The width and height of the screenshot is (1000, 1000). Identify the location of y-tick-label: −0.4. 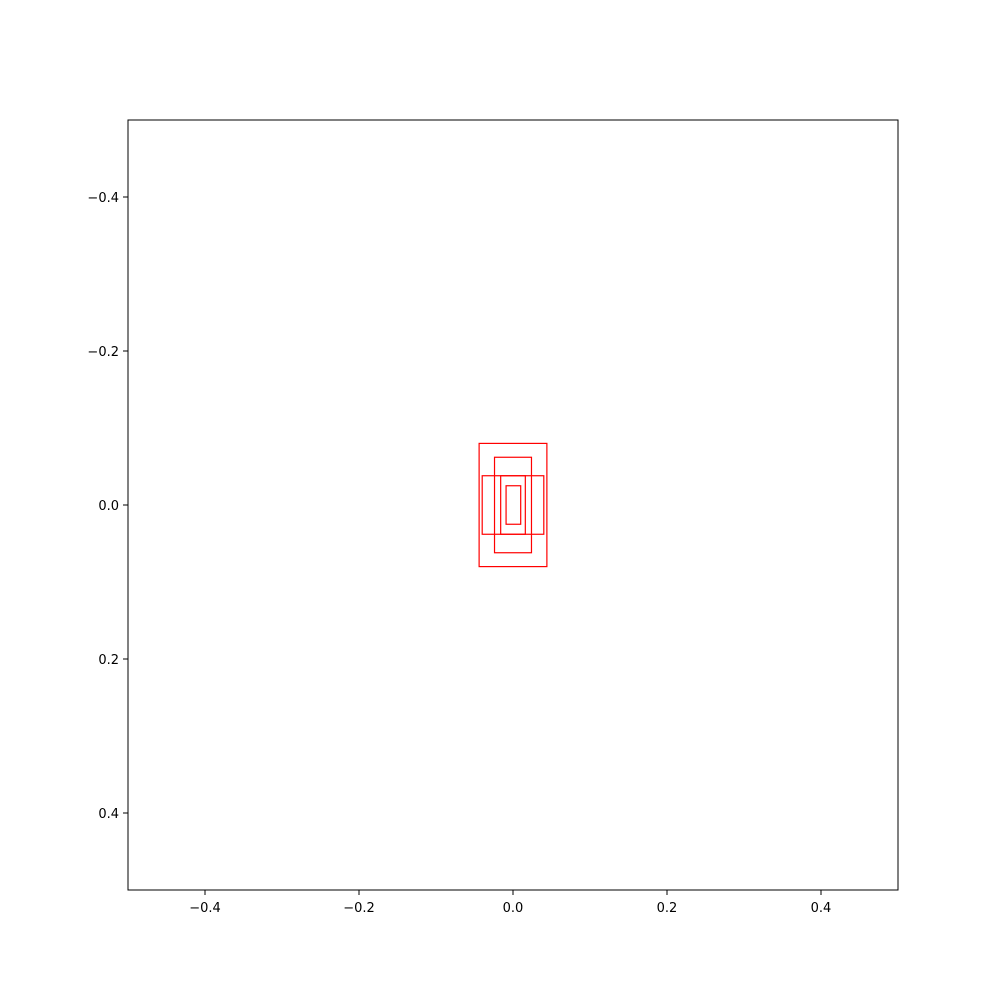
(103, 198).